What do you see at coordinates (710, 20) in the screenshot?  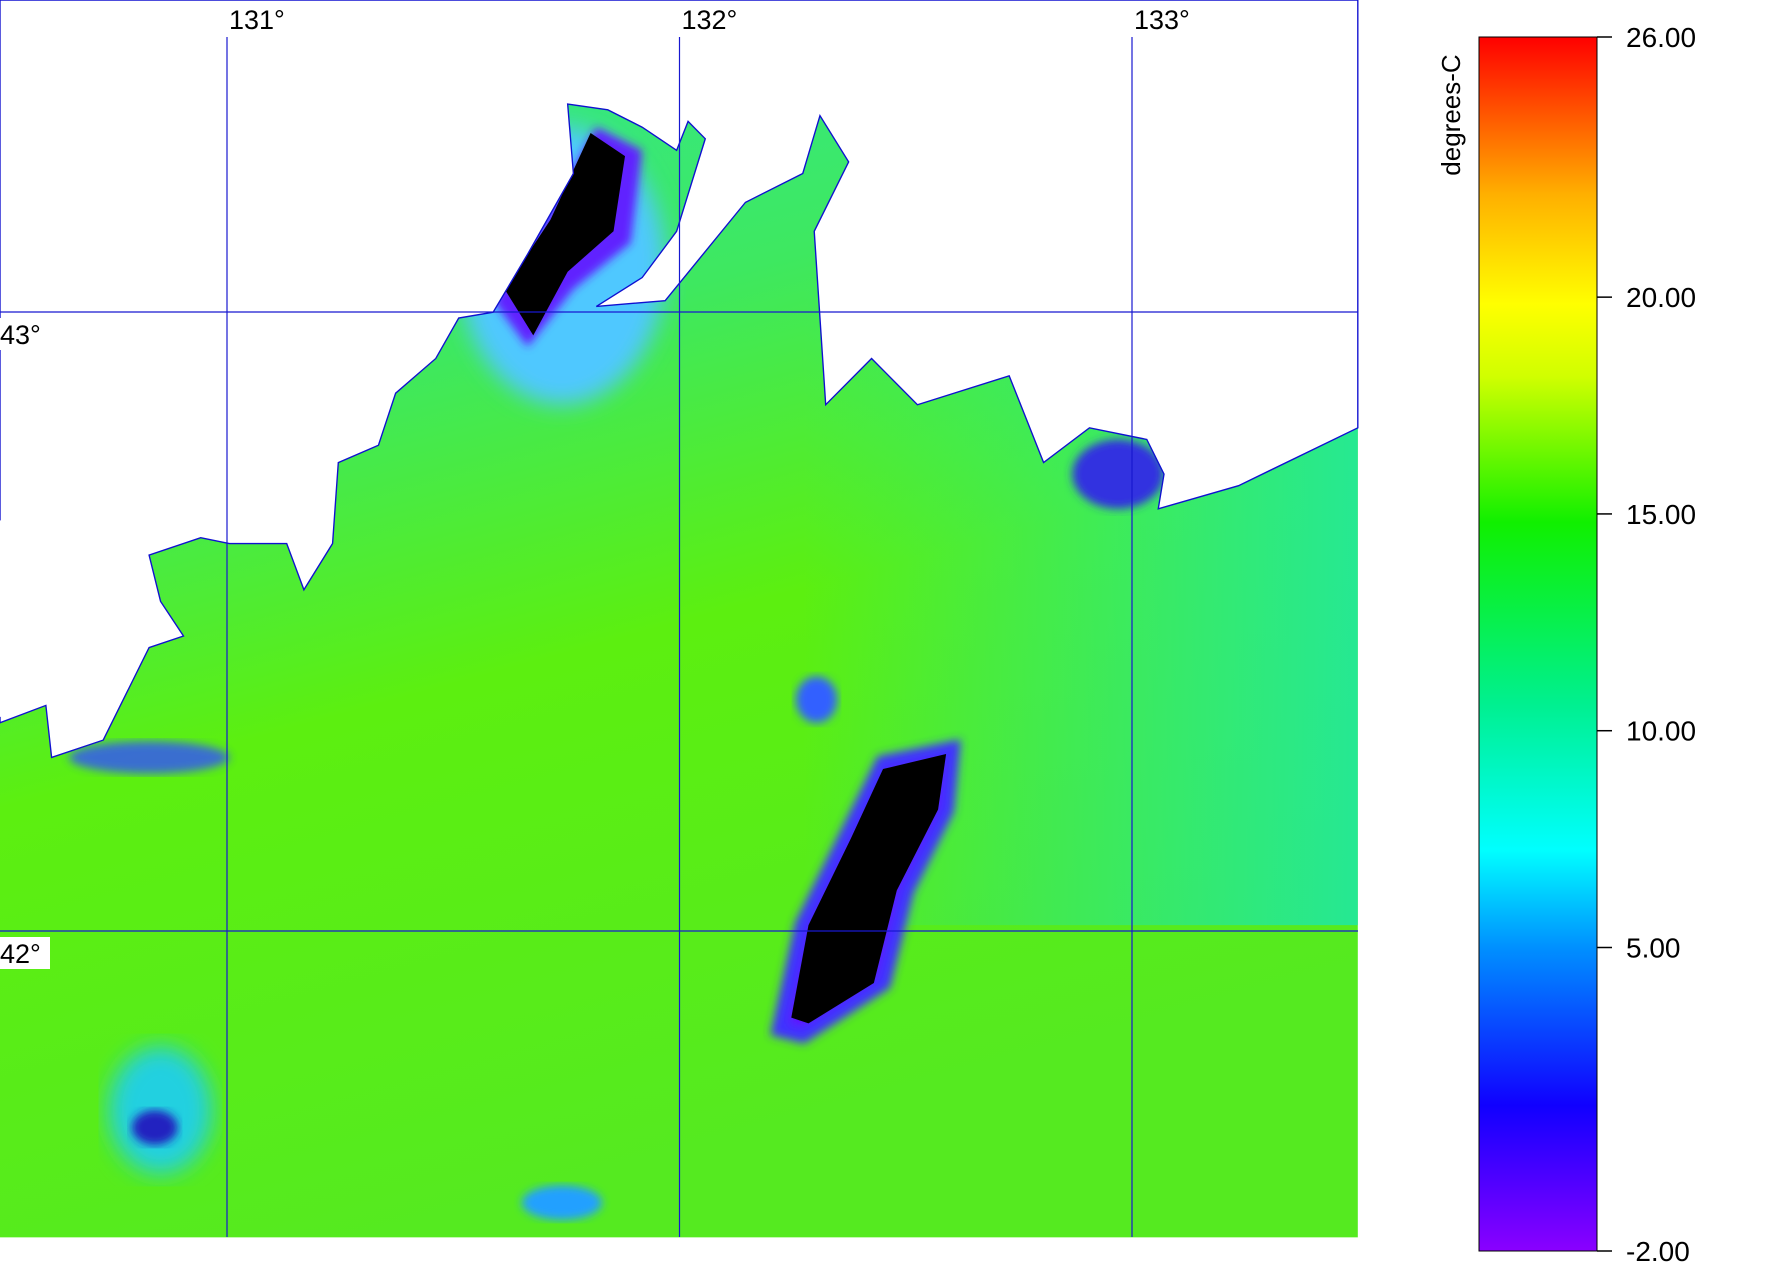 I see `longitude-label: 132°` at bounding box center [710, 20].